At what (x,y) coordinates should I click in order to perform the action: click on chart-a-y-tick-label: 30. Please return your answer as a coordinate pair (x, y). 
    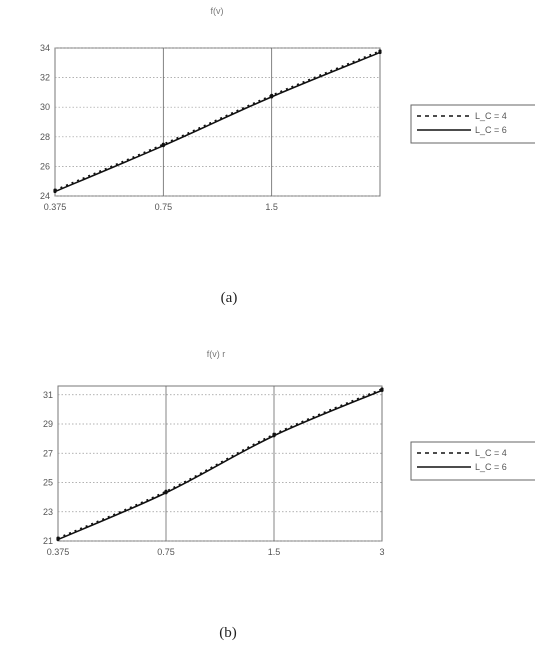
    Looking at the image, I should click on (45, 107).